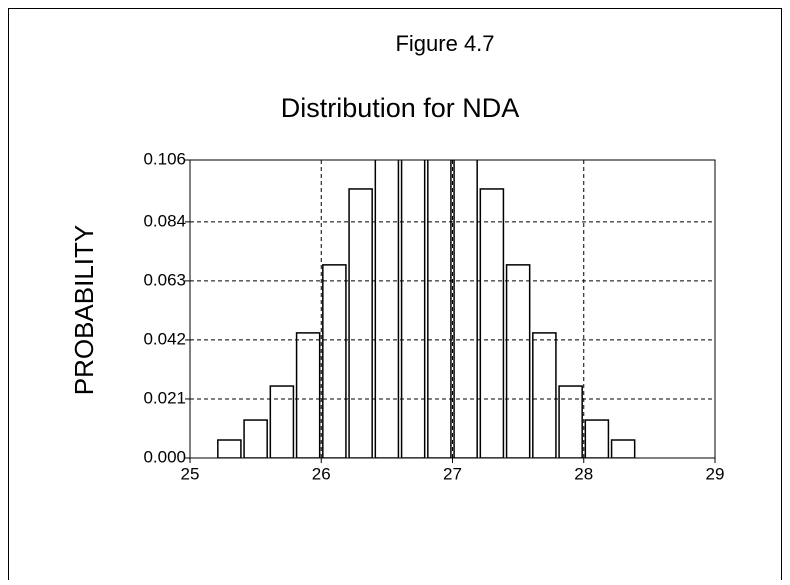 This screenshot has height=585, width=790. What do you see at coordinates (190, 473) in the screenshot?
I see `x-tick-label: 25` at bounding box center [190, 473].